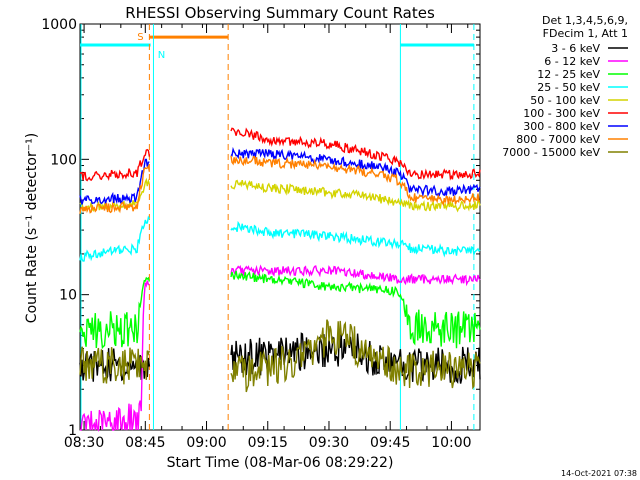 The height and width of the screenshot is (480, 640). Describe the element at coordinates (63, 160) in the screenshot. I see `y-tick-label: 100` at that location.